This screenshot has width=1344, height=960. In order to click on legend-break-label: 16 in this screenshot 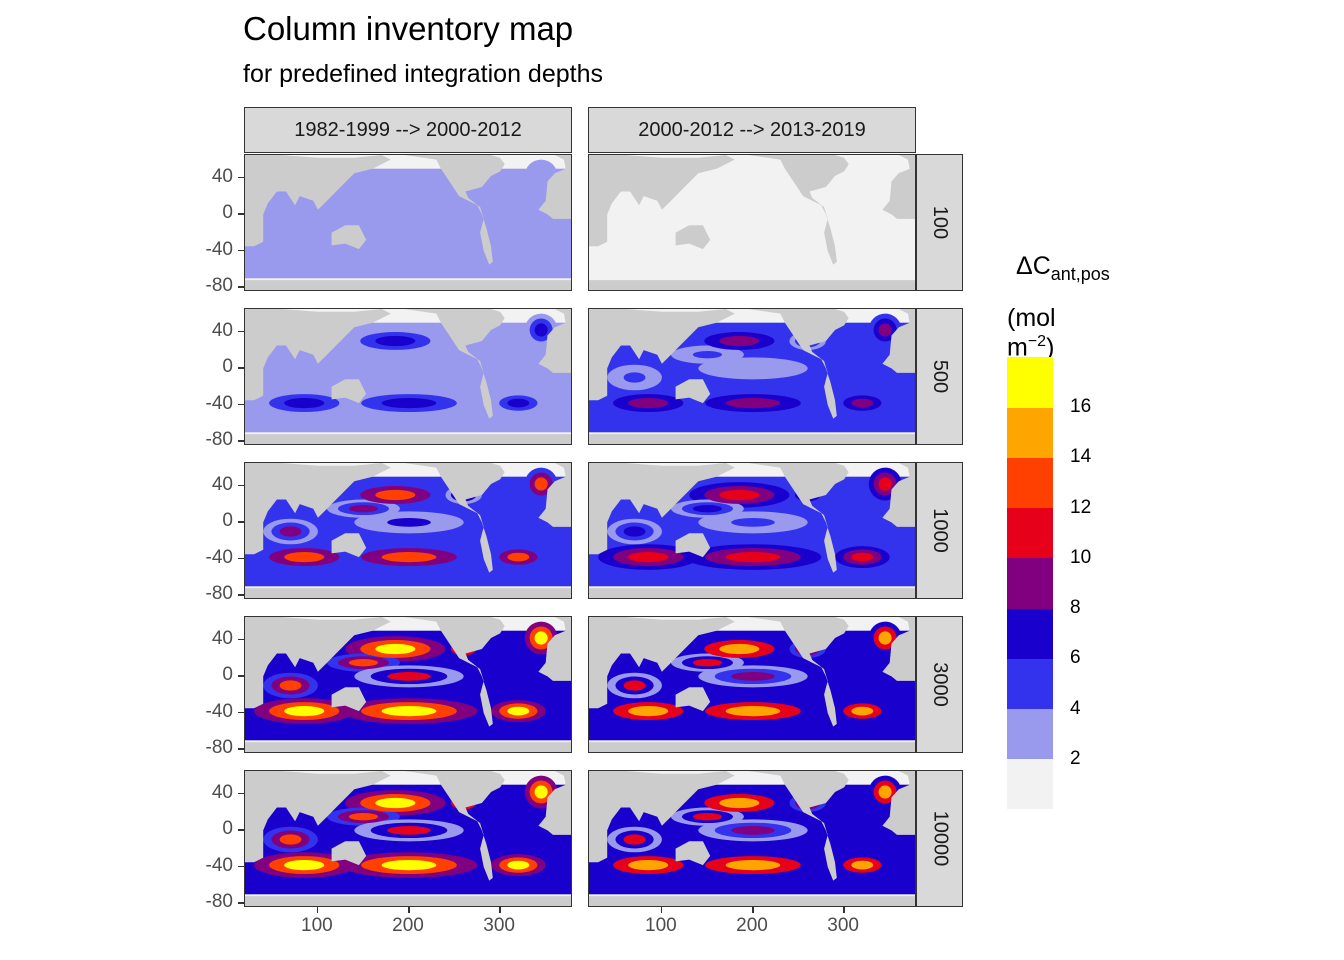, I will do `click(1081, 407)`.